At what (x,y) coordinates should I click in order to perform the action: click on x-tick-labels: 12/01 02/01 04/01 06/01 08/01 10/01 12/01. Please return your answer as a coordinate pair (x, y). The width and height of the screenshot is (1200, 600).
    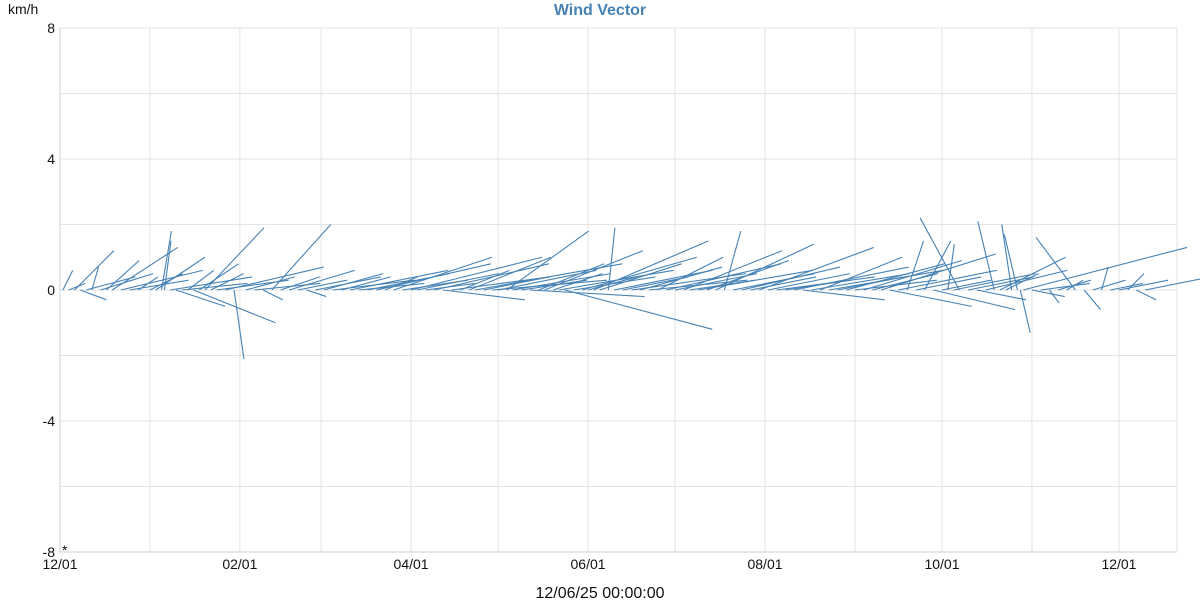
    Looking at the image, I should click on (589, 564).